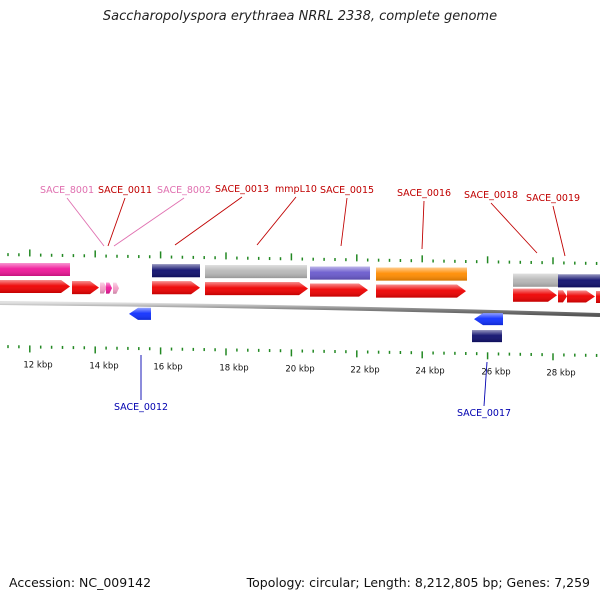 The width and height of the screenshot is (600, 600). I want to click on tick-marks-top, so click(302, 257).